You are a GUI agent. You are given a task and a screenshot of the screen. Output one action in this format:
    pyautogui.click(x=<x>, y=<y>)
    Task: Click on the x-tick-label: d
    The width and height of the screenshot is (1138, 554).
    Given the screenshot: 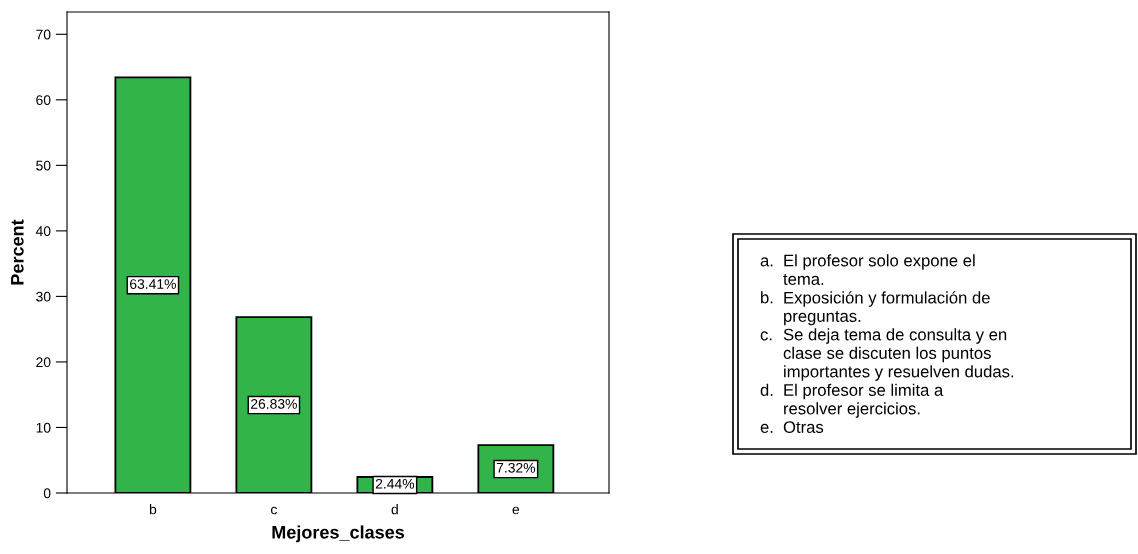 What is the action you would take?
    pyautogui.click(x=394, y=509)
    